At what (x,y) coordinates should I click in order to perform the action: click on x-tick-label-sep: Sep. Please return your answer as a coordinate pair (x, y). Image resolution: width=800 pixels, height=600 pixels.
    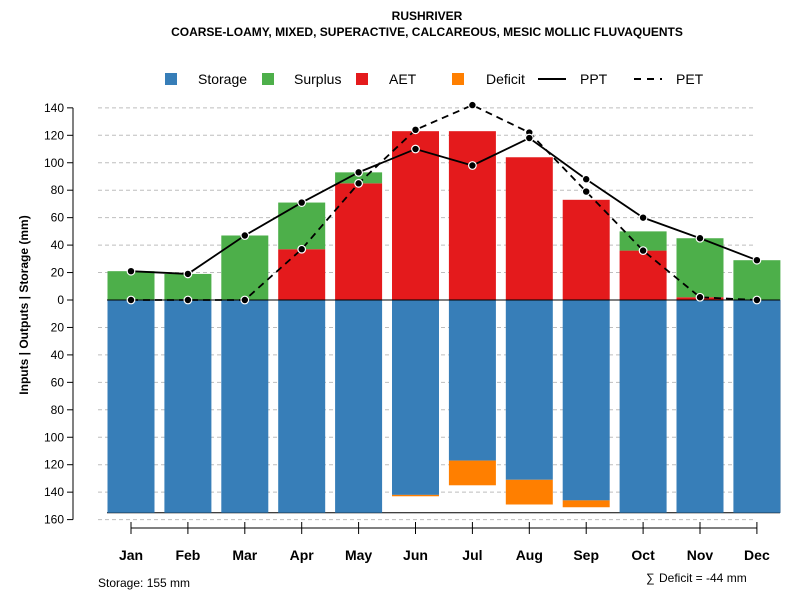
    Looking at the image, I should click on (586, 555).